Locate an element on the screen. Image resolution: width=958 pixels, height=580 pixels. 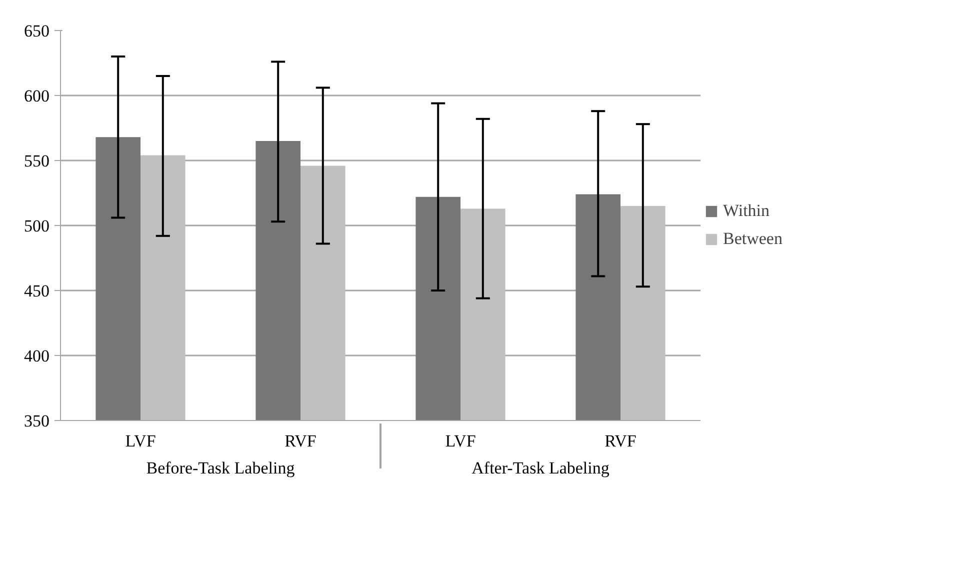
y-tick-label: 400 is located at coordinates (37, 356).